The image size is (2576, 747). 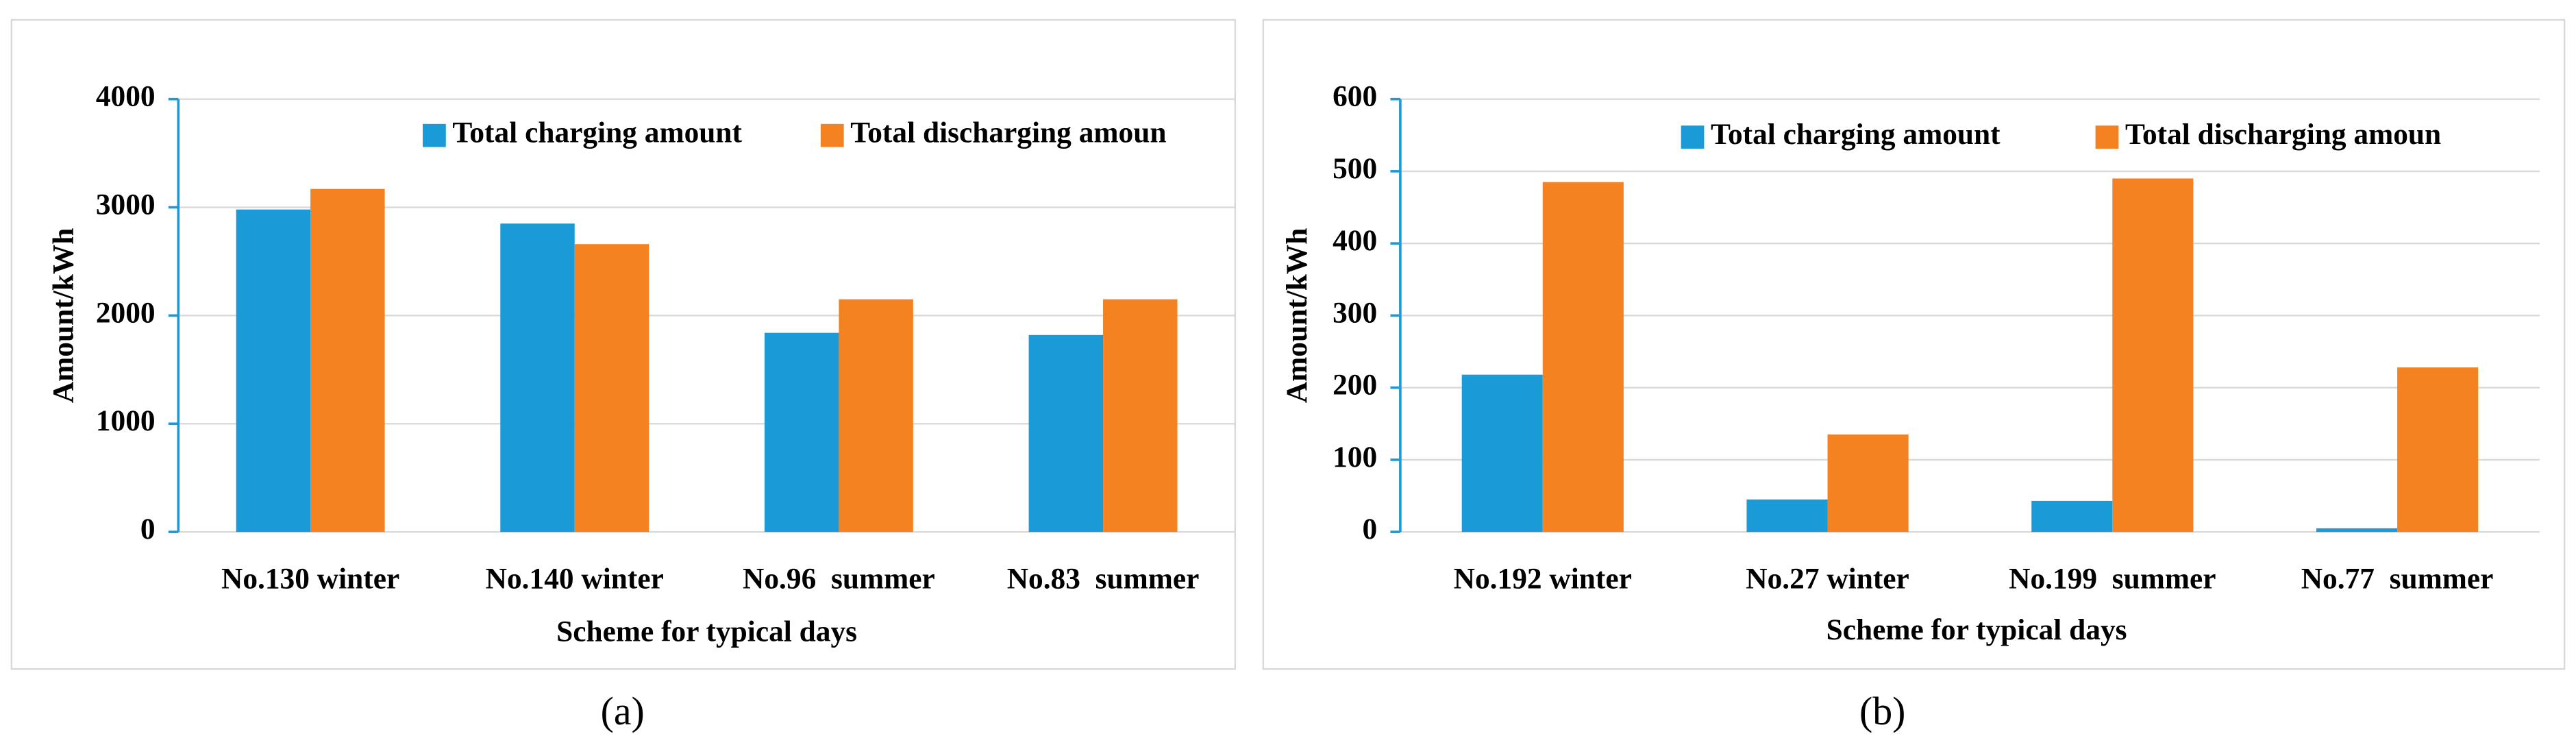 What do you see at coordinates (575, 578) in the screenshot?
I see `x-tick-label: No.140 winter` at bounding box center [575, 578].